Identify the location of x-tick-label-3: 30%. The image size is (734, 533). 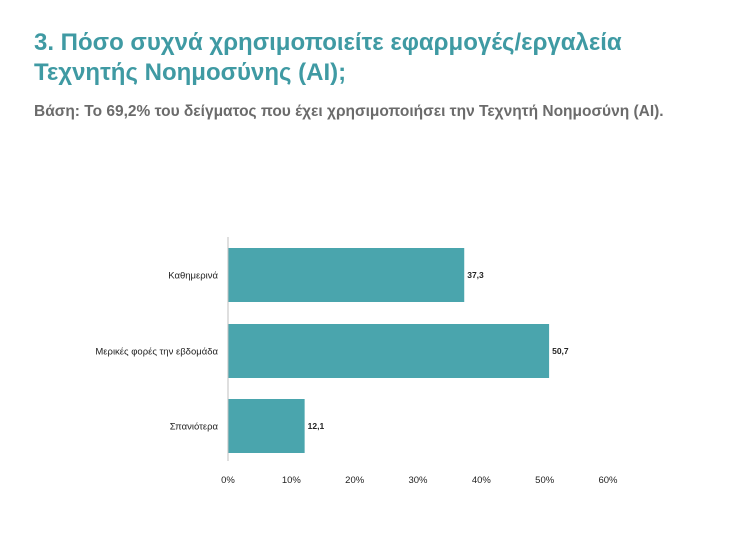
(418, 480).